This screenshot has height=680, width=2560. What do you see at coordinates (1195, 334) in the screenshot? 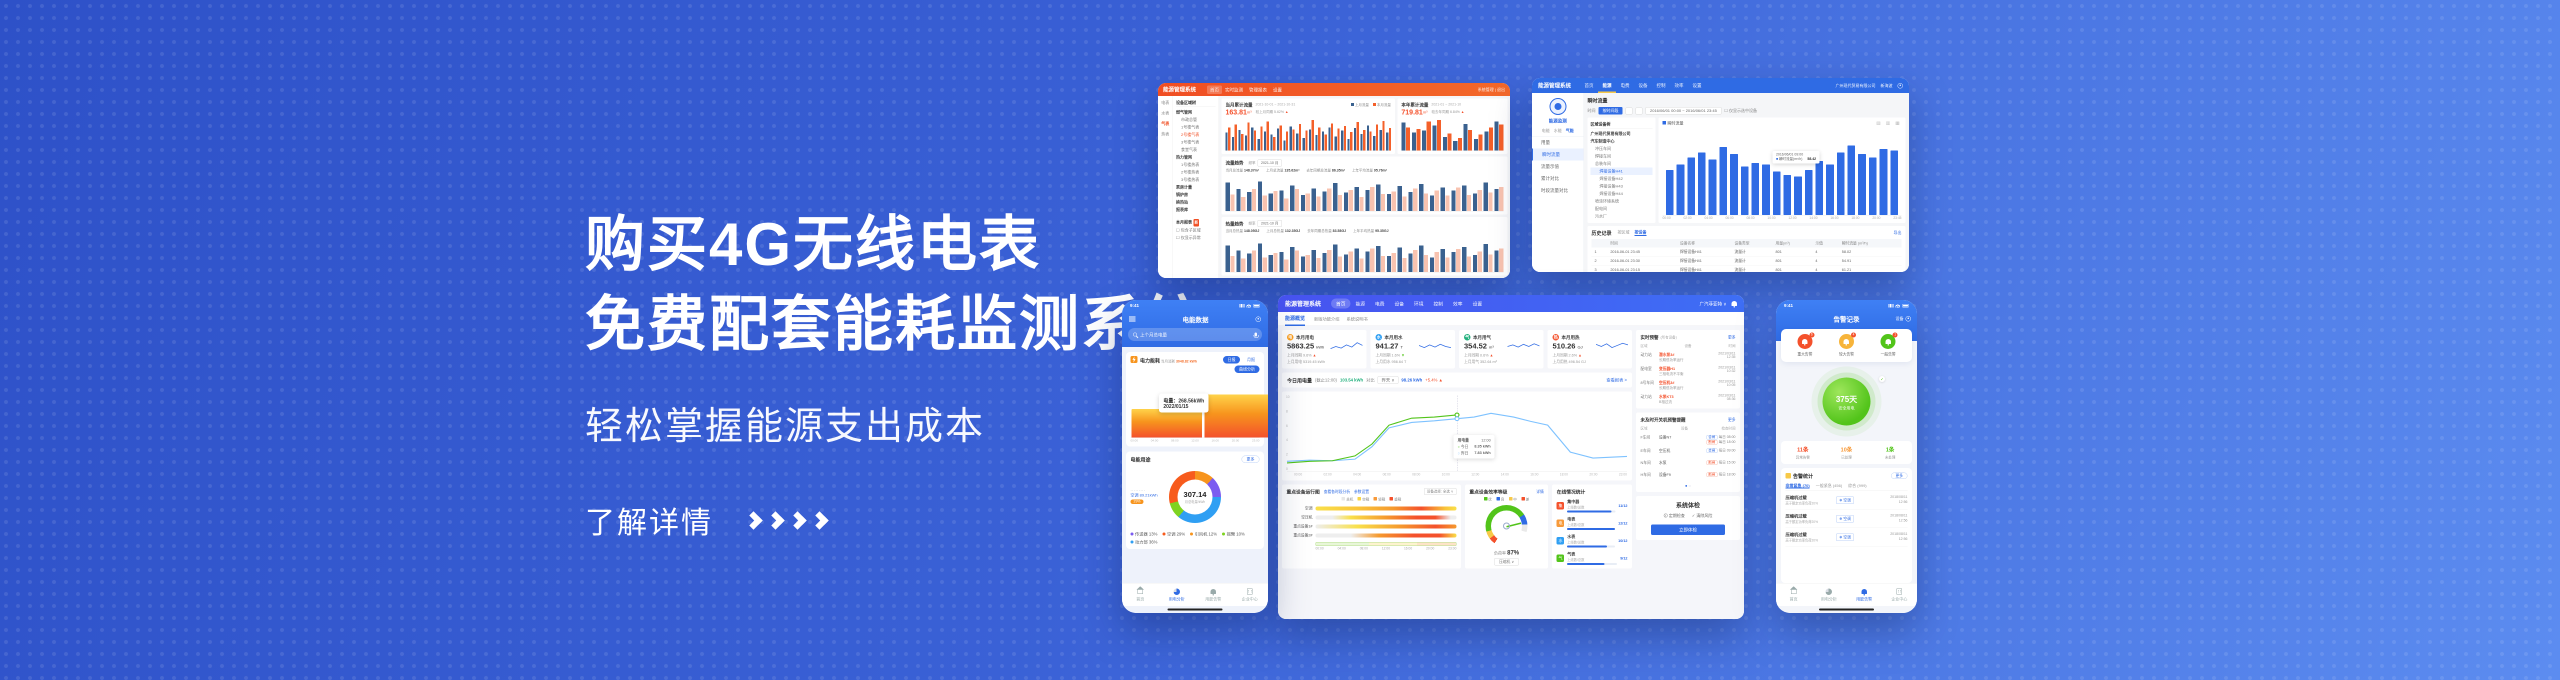
I see `search-bar: 上个月总电量` at bounding box center [1195, 334].